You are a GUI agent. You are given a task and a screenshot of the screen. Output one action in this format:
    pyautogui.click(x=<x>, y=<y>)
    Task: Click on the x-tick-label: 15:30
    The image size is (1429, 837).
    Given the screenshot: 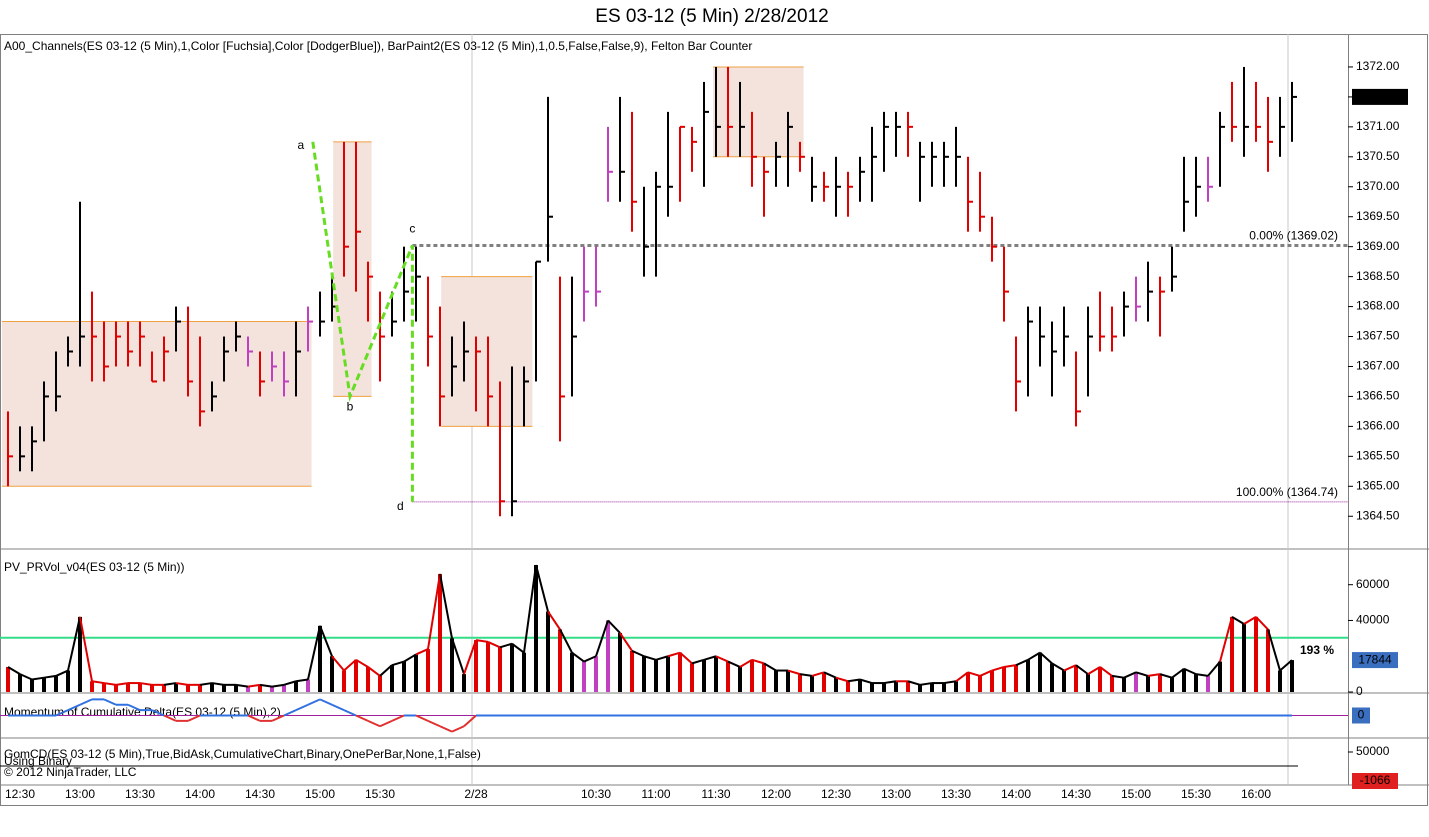 What is the action you would take?
    pyautogui.click(x=380, y=794)
    